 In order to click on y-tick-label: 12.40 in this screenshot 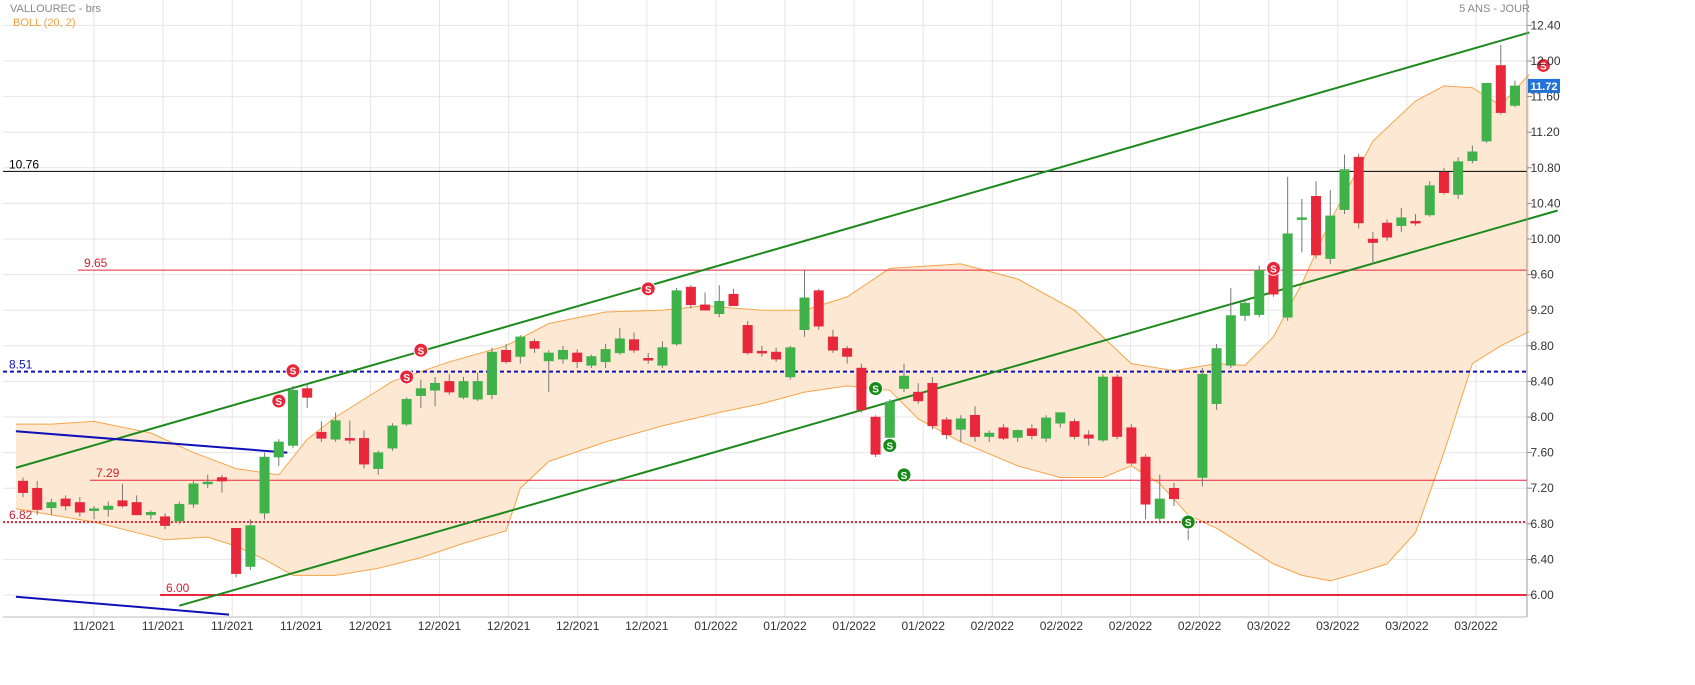, I will do `click(1546, 25)`.